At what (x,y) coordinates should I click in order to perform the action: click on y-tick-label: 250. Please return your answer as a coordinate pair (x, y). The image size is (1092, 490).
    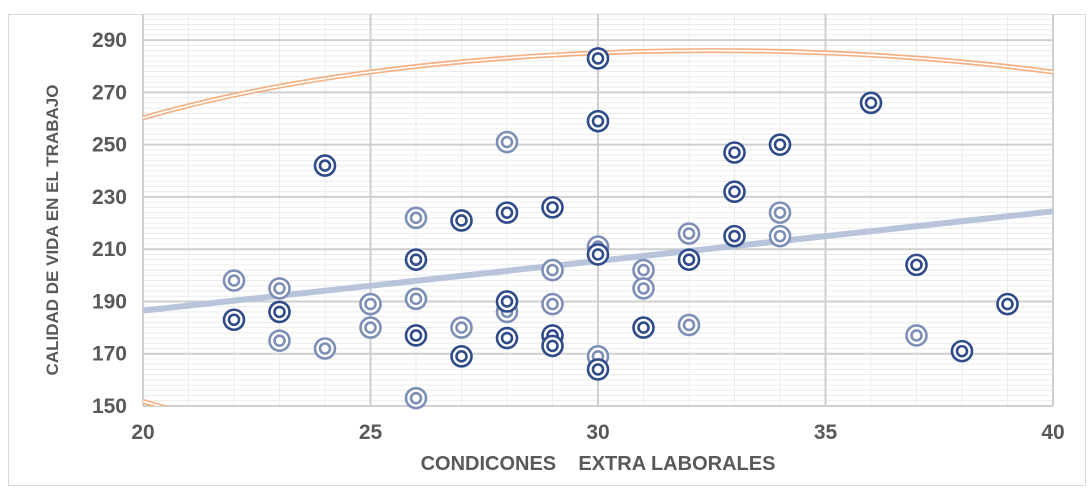
    Looking at the image, I should click on (109, 145).